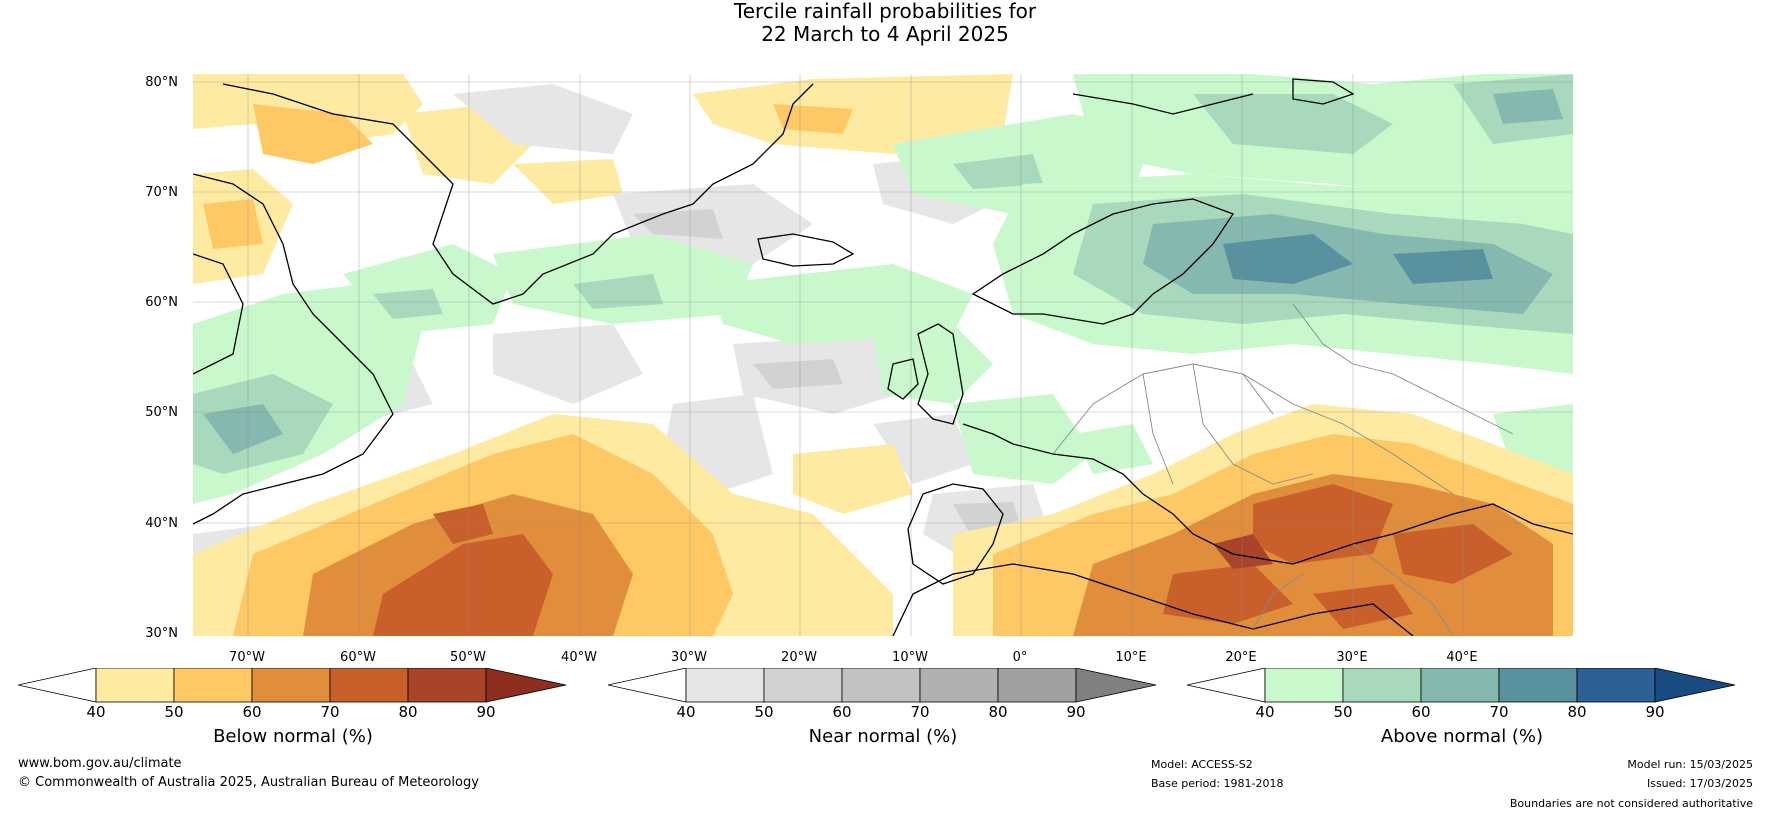  What do you see at coordinates (1690, 764) in the screenshot?
I see `footer-model-run: Model run: 15/03/2025` at bounding box center [1690, 764].